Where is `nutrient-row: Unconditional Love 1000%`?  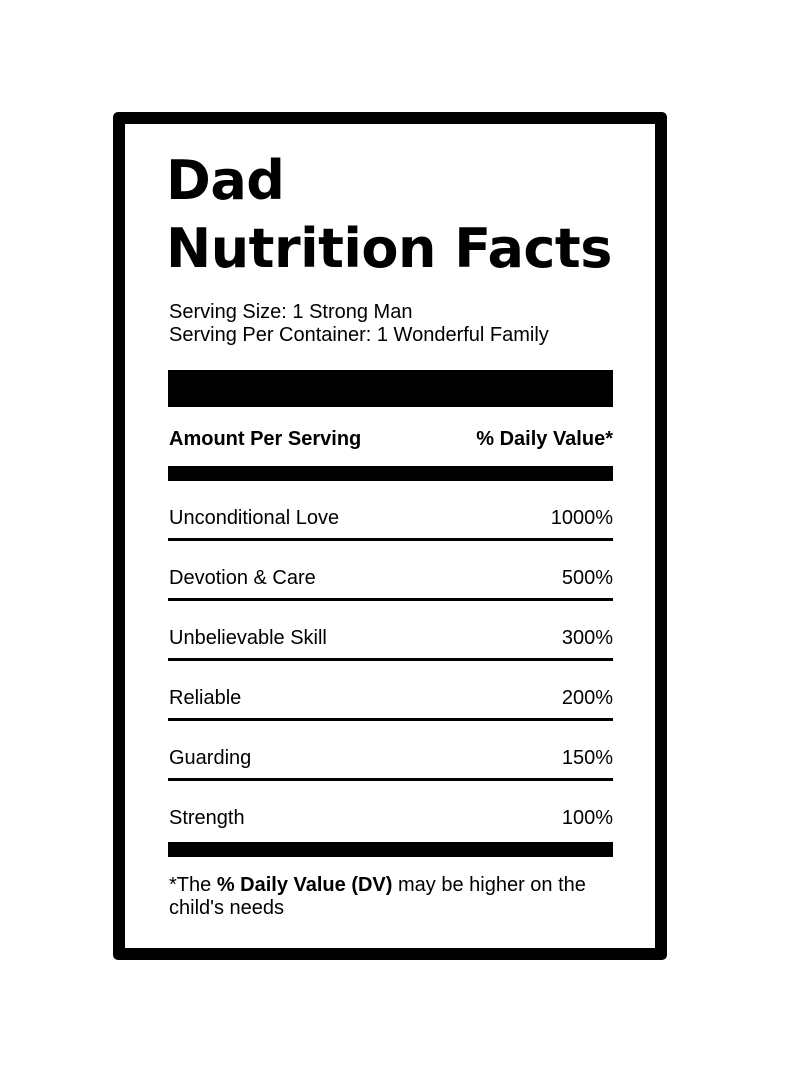
nutrient-row: Unconditional Love 1000% is located at coordinates (390, 511).